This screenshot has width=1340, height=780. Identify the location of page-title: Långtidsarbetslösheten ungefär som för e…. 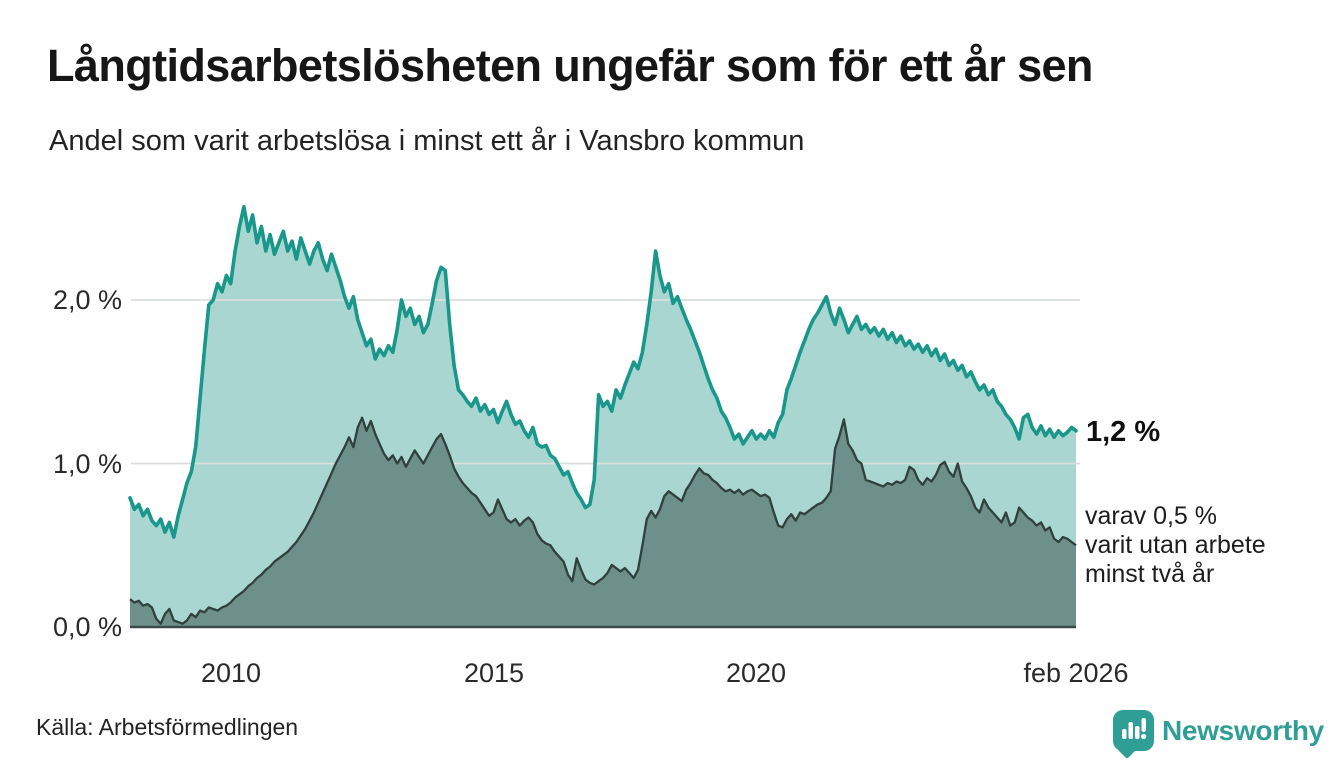
(570, 65).